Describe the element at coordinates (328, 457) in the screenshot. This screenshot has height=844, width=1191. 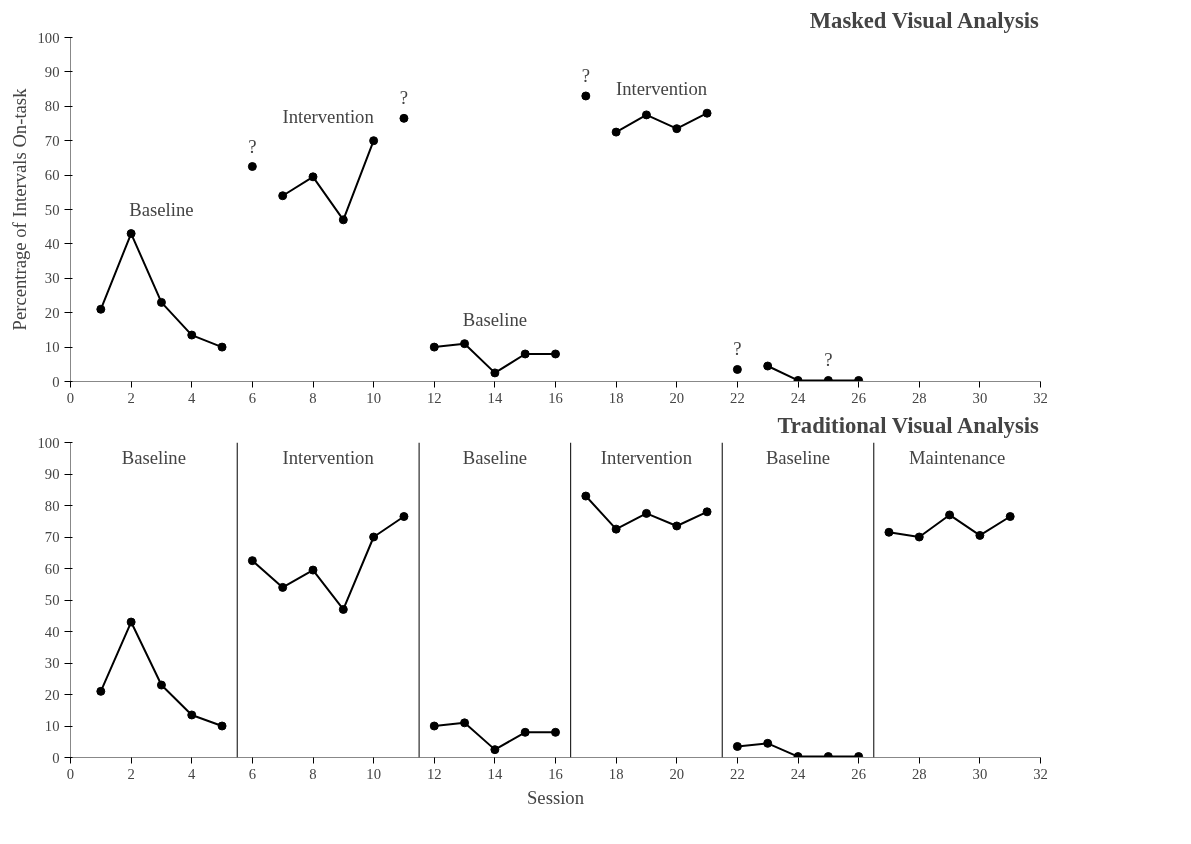
I see `annotation: Intervention` at that location.